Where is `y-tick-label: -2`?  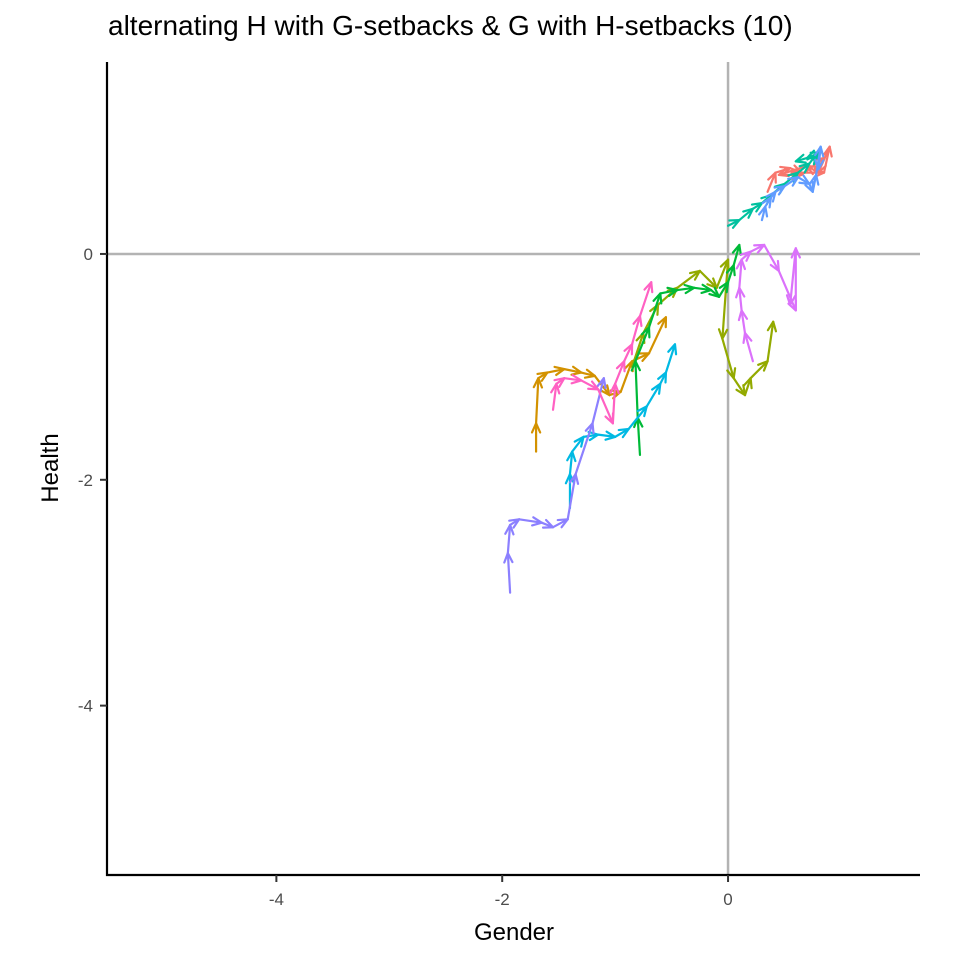
y-tick-label: -2 is located at coordinates (85, 480).